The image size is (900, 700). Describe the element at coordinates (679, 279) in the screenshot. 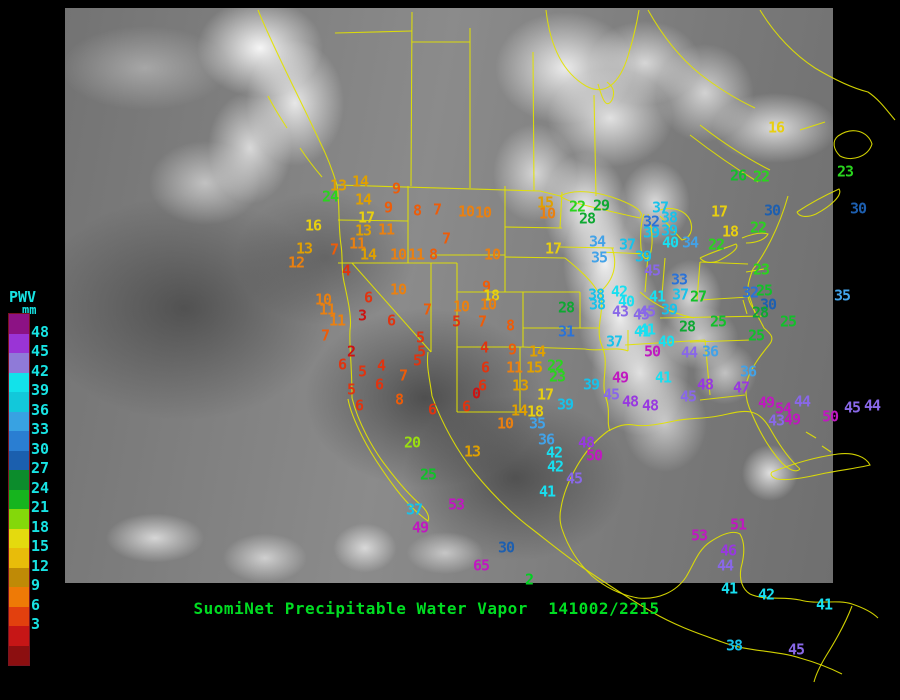

I see `station-pwv-value: 33` at that location.